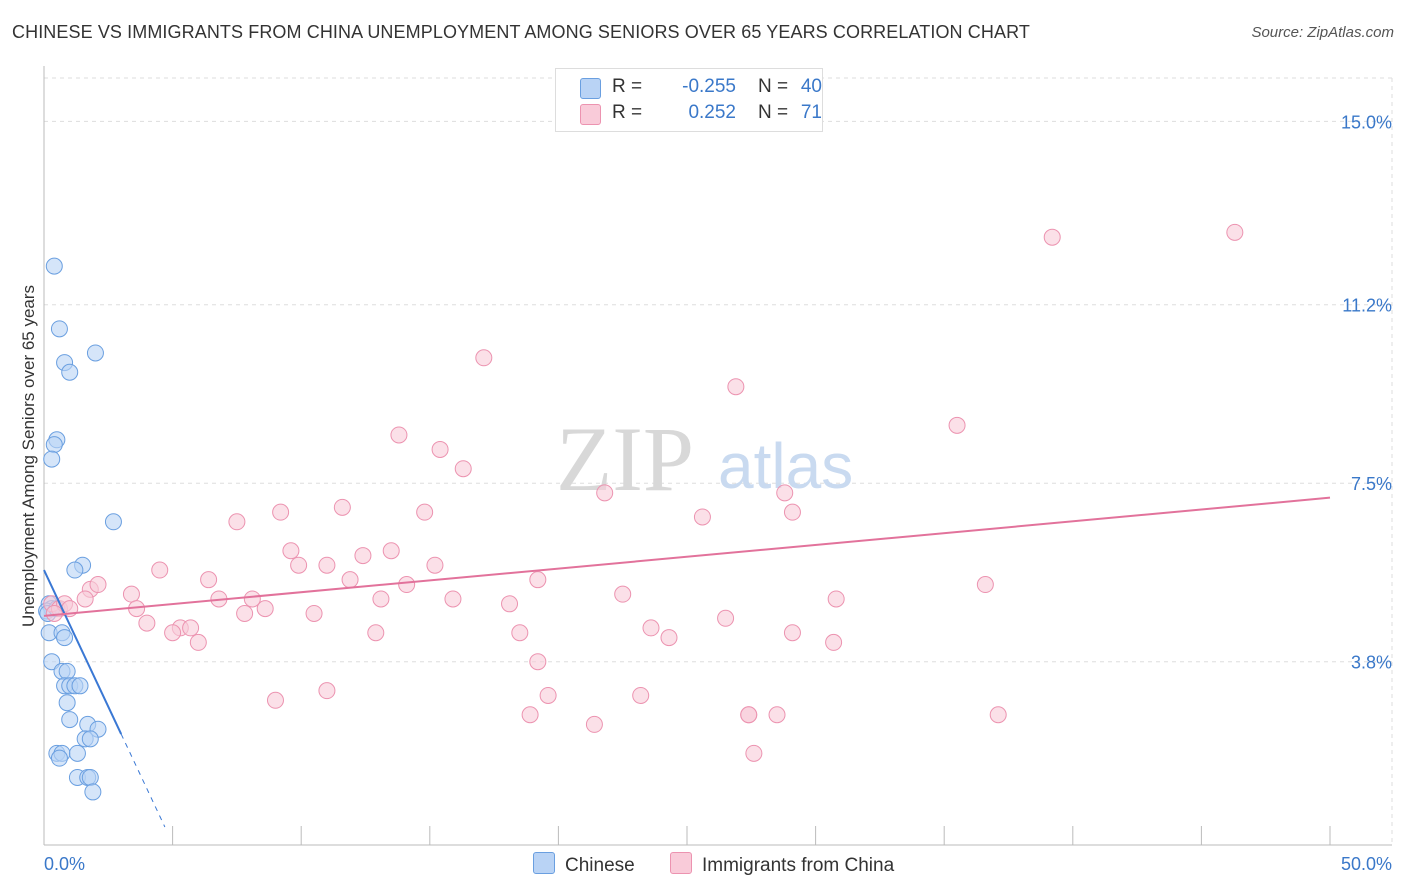 This screenshot has width=1406, height=892. Describe the element at coordinates (584, 864) in the screenshot. I see `bottom-legend-chinese: Chinese` at that location.